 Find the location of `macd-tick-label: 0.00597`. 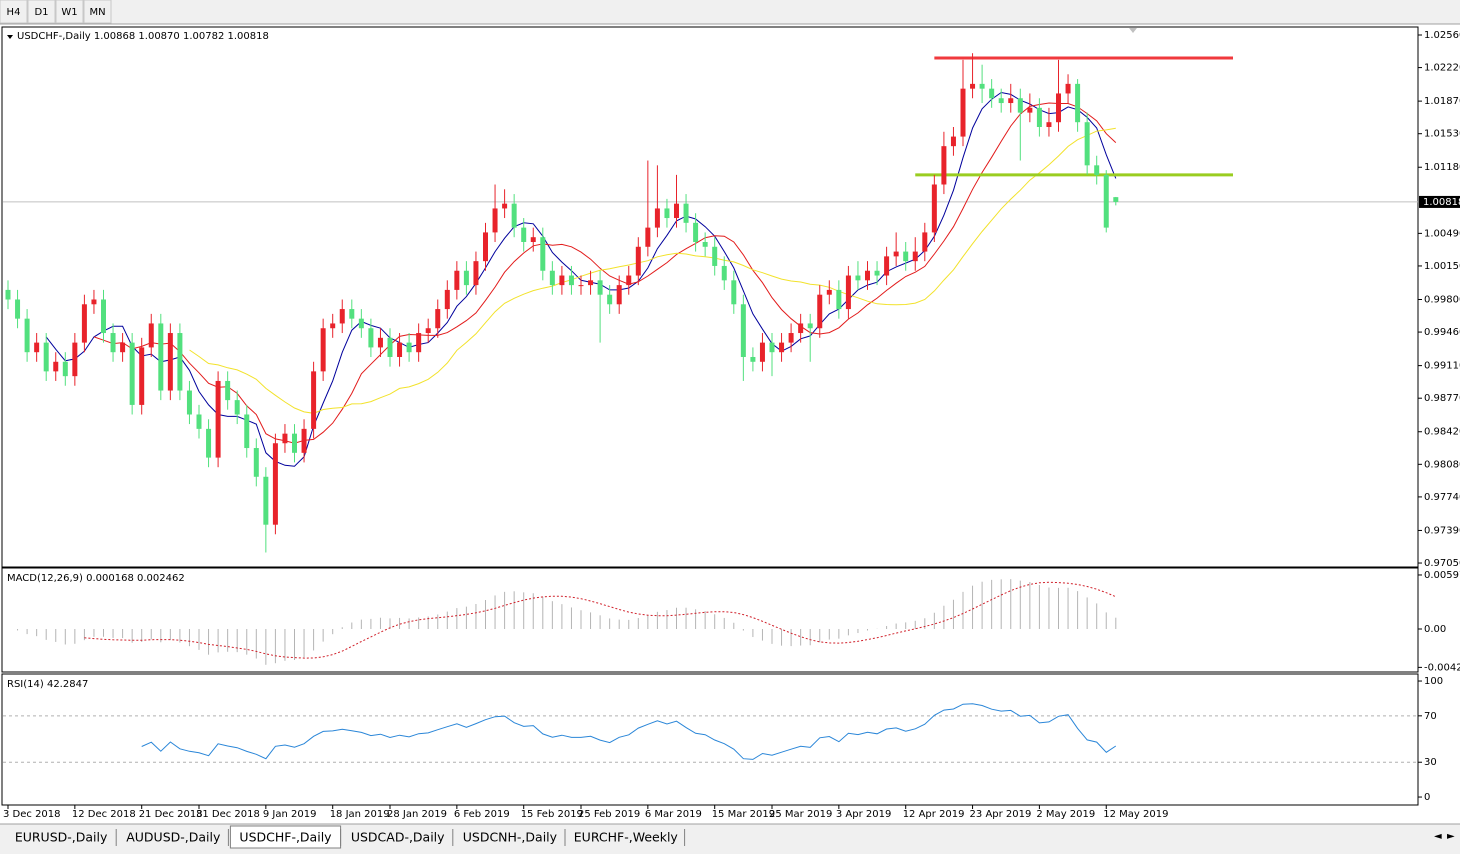

macd-tick-label: 0.00597 is located at coordinates (1442, 575).